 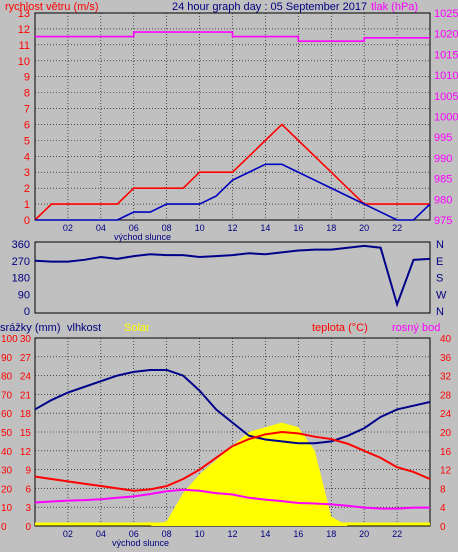 What do you see at coordinates (26, 339) in the screenshot?
I see `rain-tick-label: 30` at bounding box center [26, 339].